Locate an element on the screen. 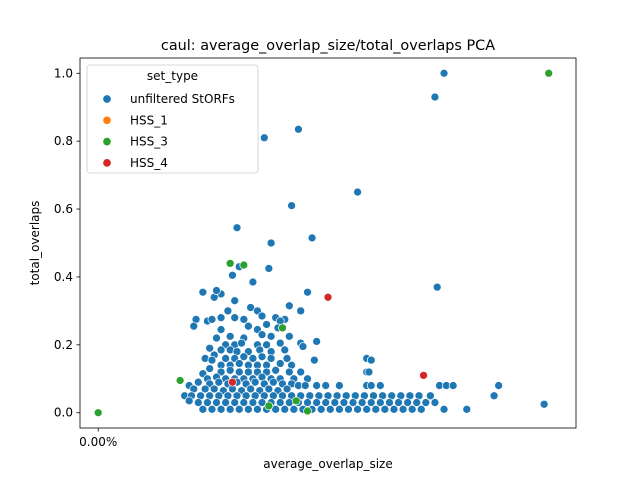 The height and width of the screenshot is (480, 640). legend-label: unfiltered StORFs is located at coordinates (182, 99).